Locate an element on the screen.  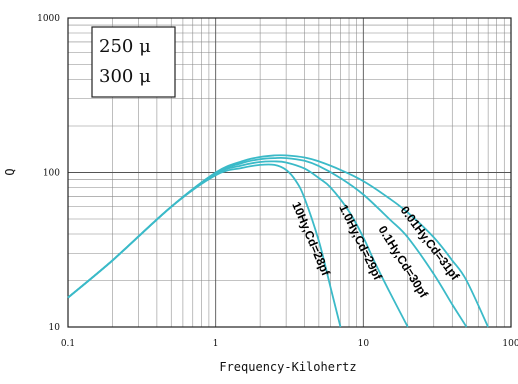
x-axis-label: Frequency-Kilohertz is located at coordinates (287, 367).